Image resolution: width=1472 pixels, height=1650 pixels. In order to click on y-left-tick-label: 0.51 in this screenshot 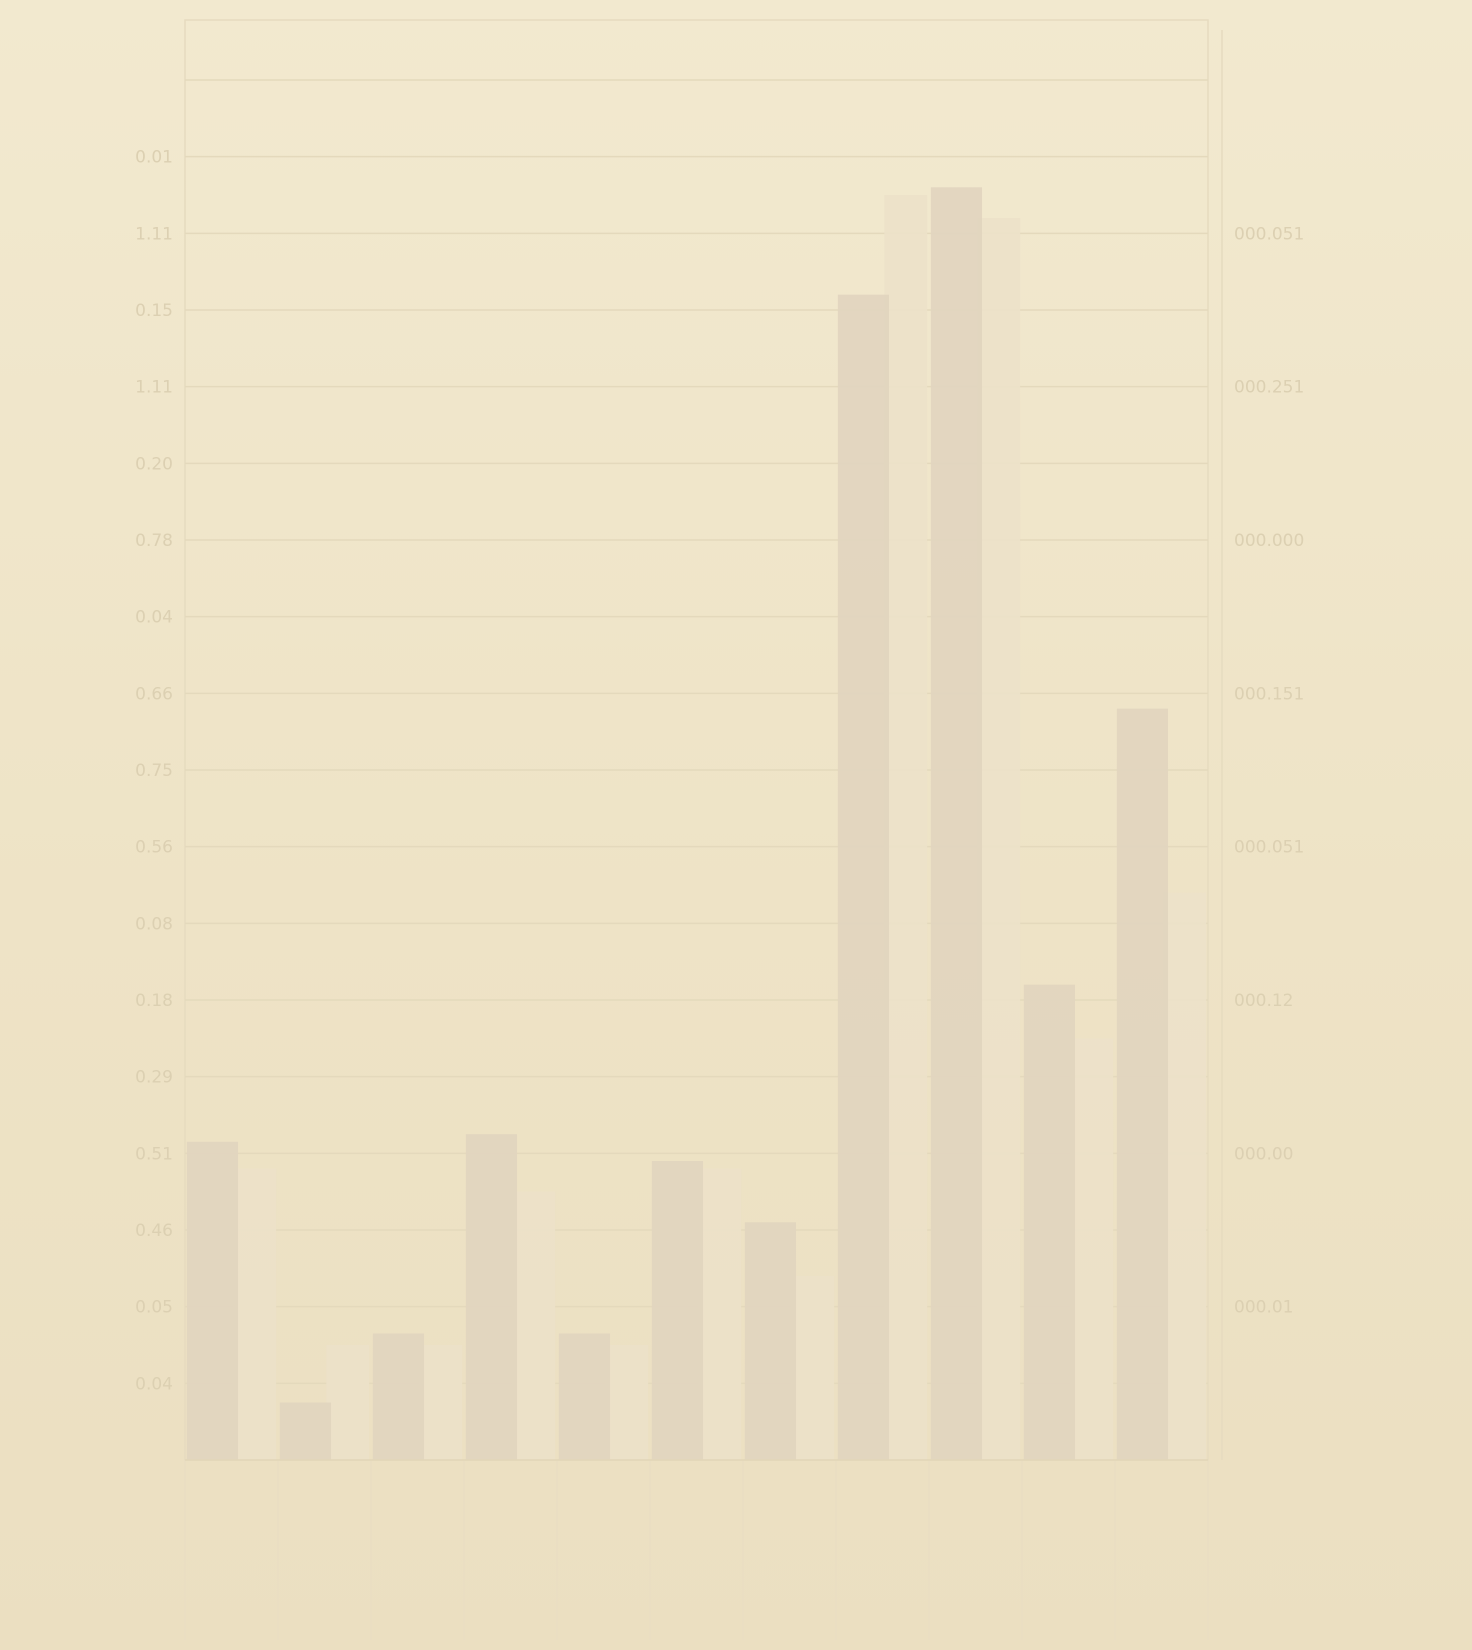, I will do `click(154, 1154)`.